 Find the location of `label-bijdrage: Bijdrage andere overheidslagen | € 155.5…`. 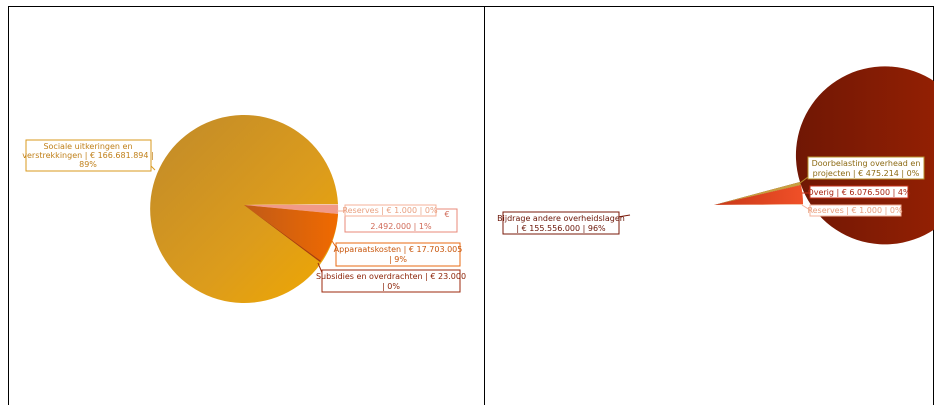

label-bijdrage: Bijdrage andere overheidslagen | € 155.5… is located at coordinates (561, 223).